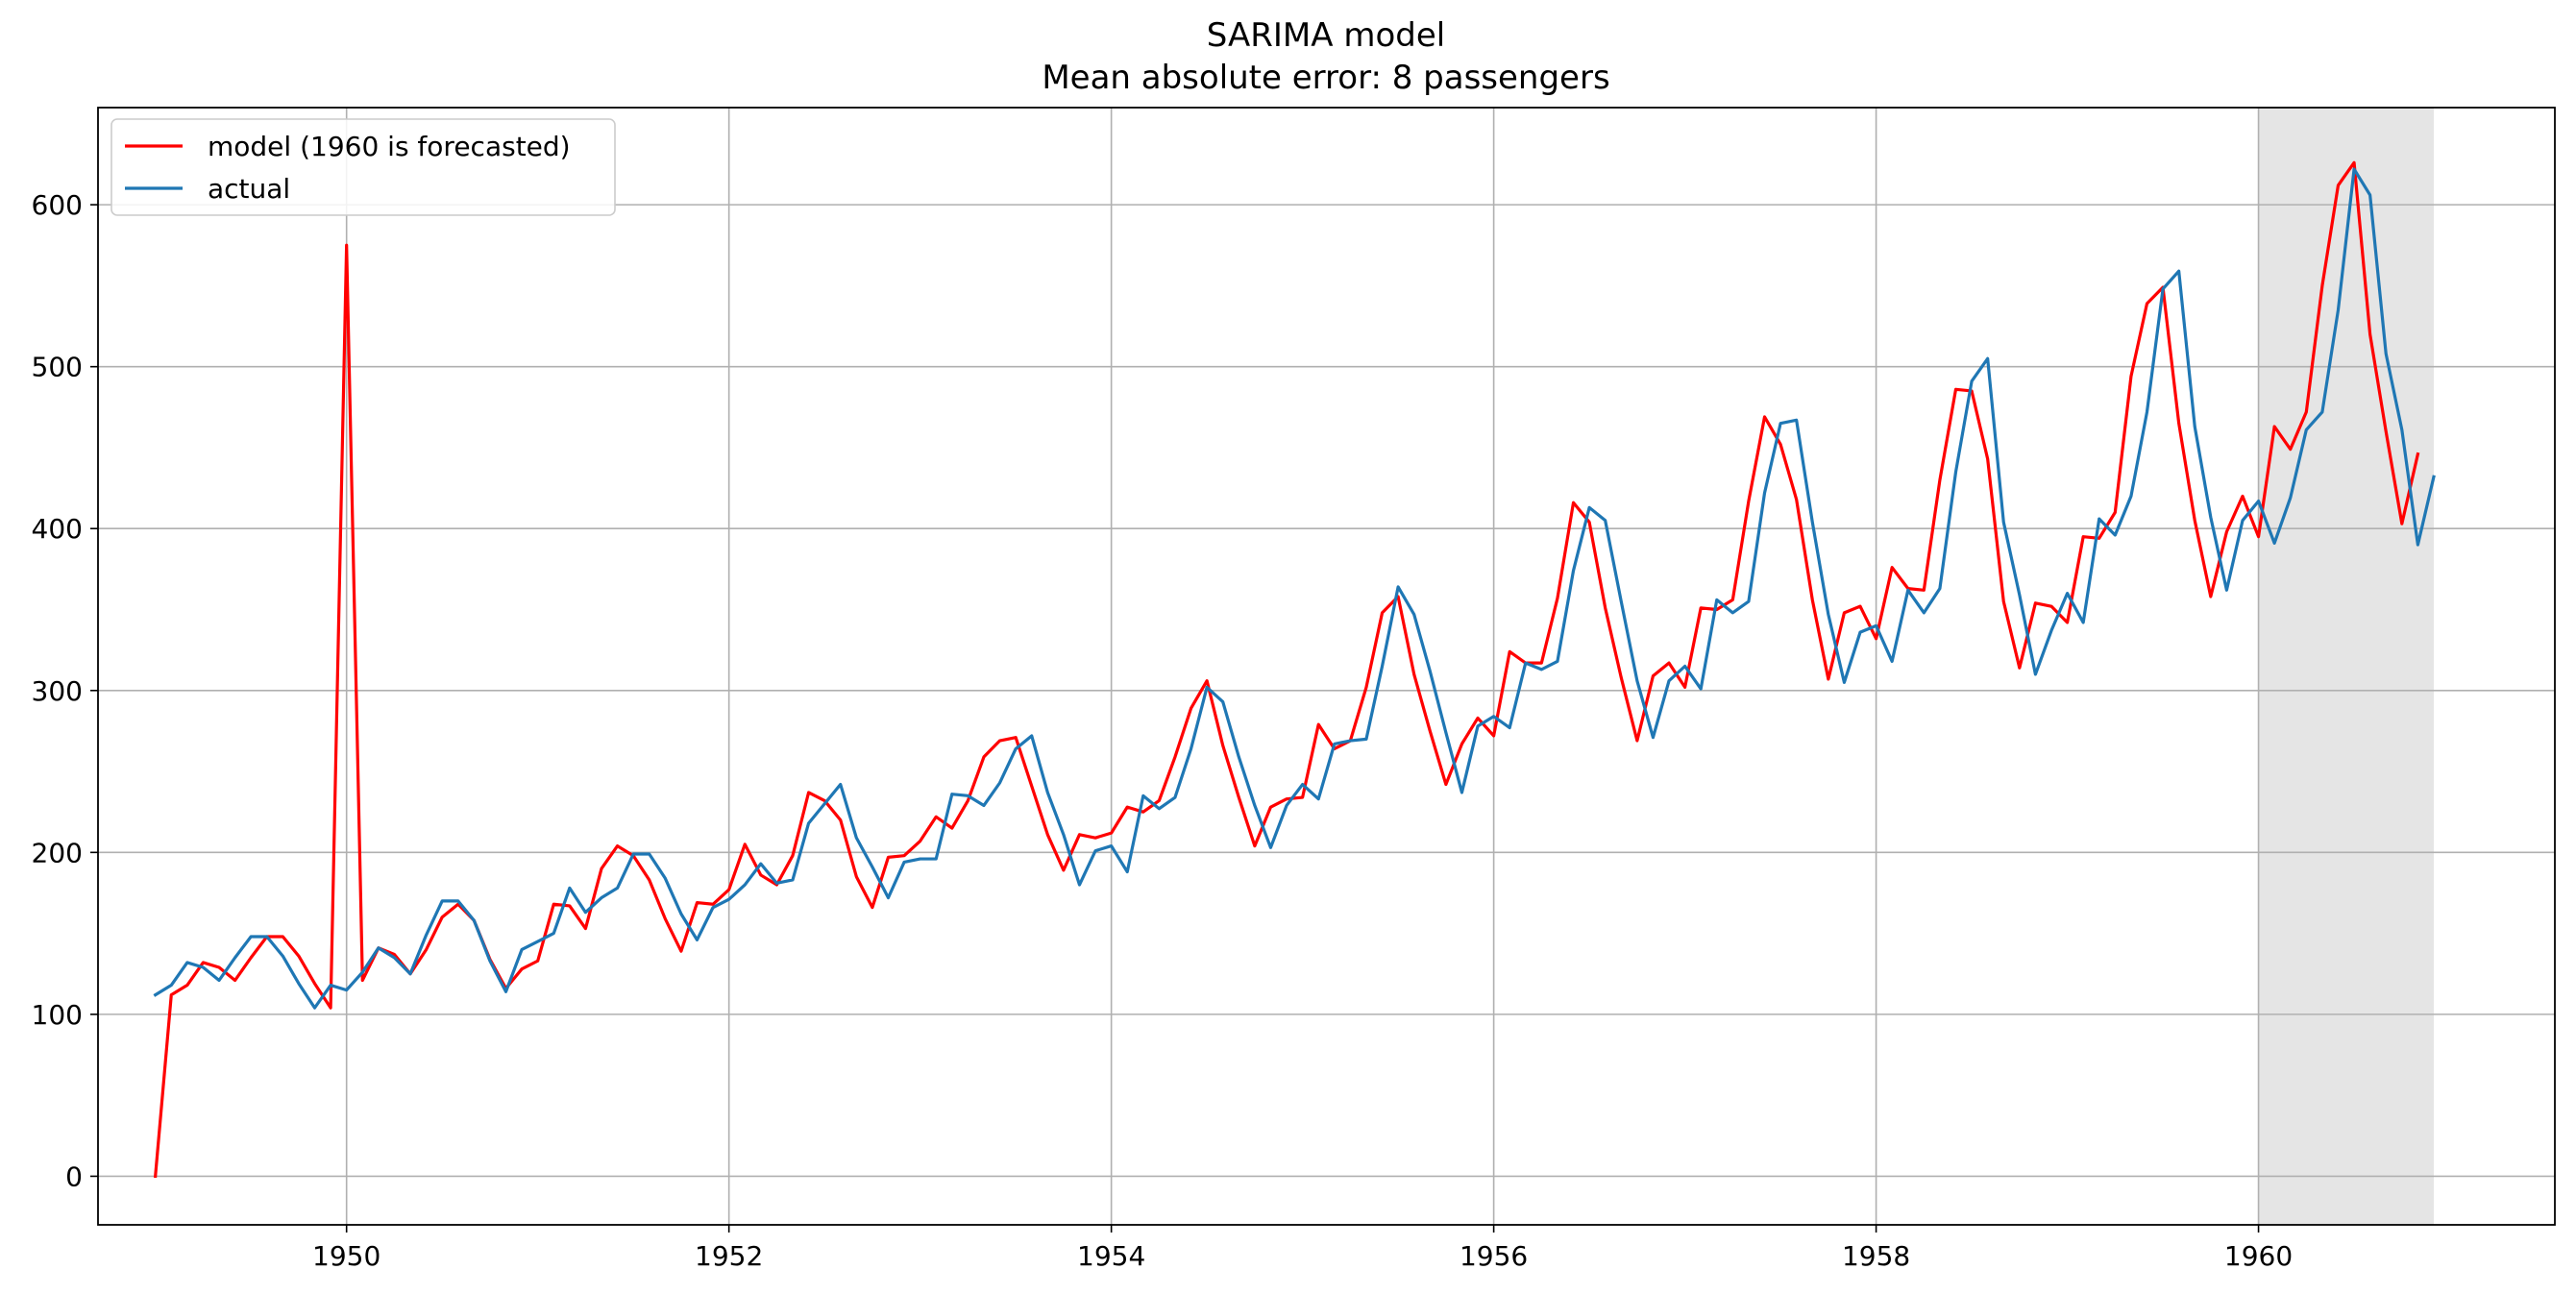 This screenshot has height=1294, width=2576. Describe the element at coordinates (346, 1256) in the screenshot. I see `x-tick-label: 1950` at that location.